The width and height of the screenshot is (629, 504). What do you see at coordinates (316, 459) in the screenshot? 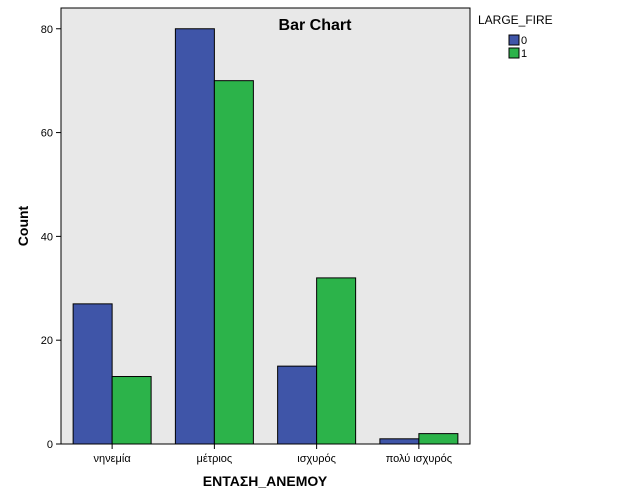
I see `x-tick-label: ισχυρός` at bounding box center [316, 459].